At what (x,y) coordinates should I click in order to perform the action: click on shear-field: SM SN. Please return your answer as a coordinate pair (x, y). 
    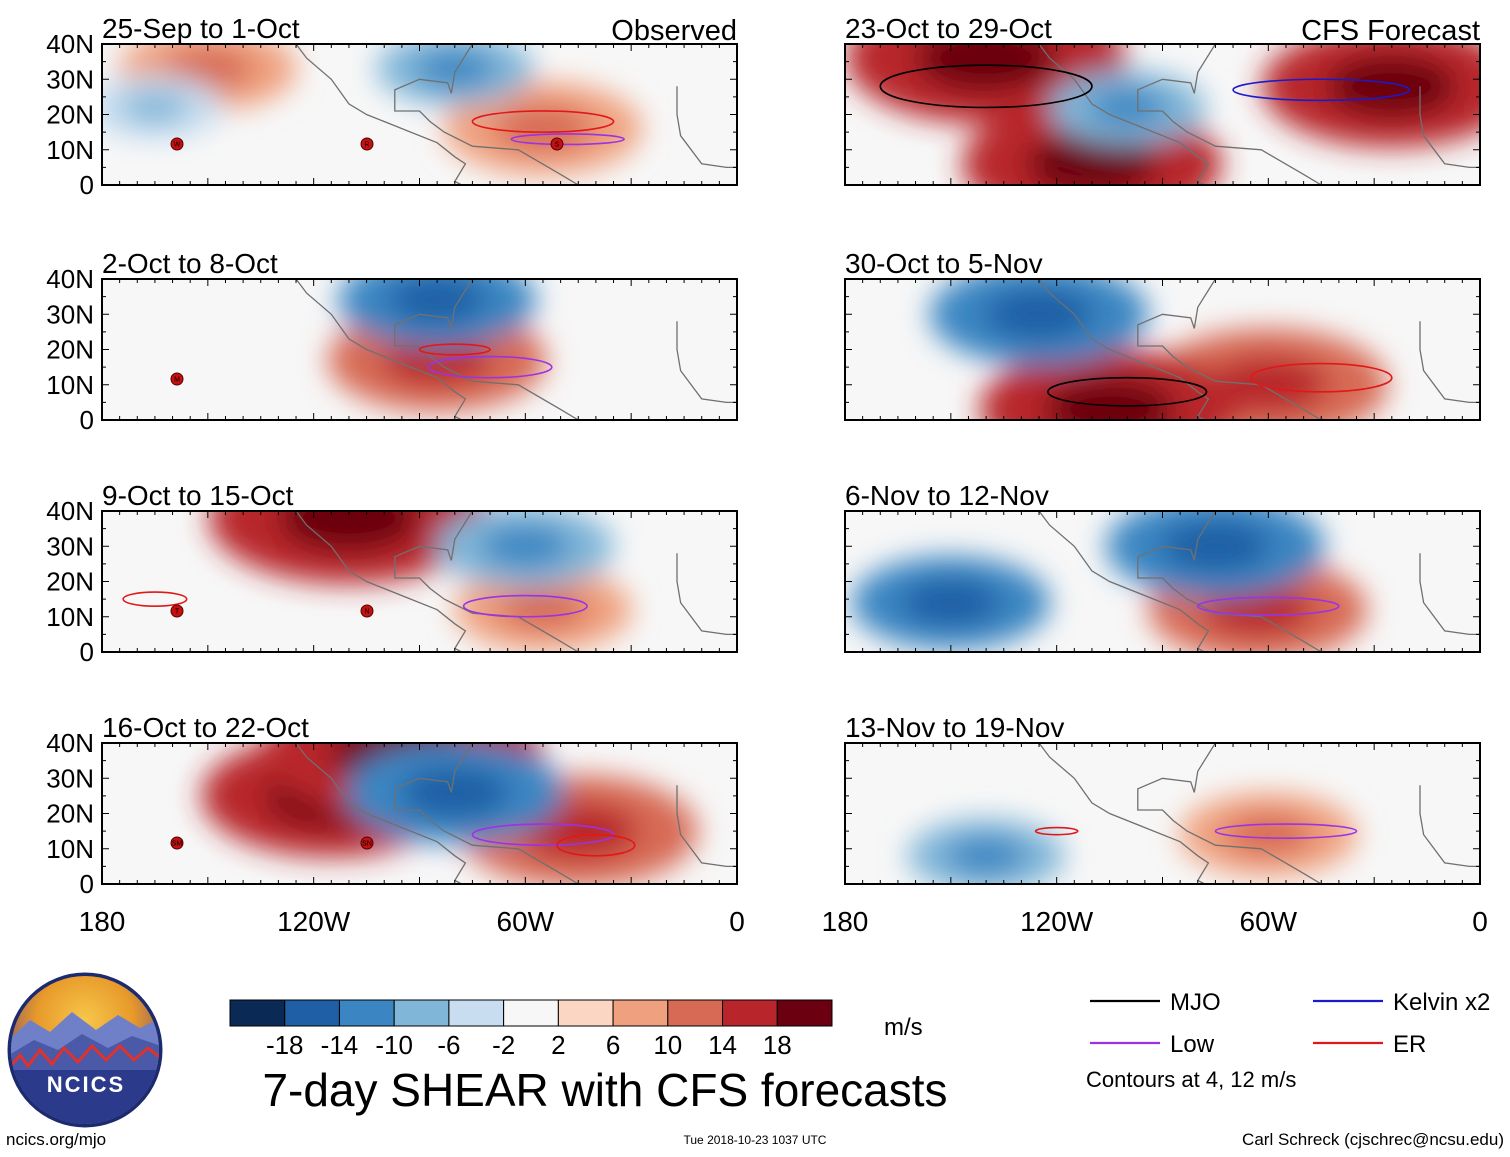
    Looking at the image, I should click on (453, 813).